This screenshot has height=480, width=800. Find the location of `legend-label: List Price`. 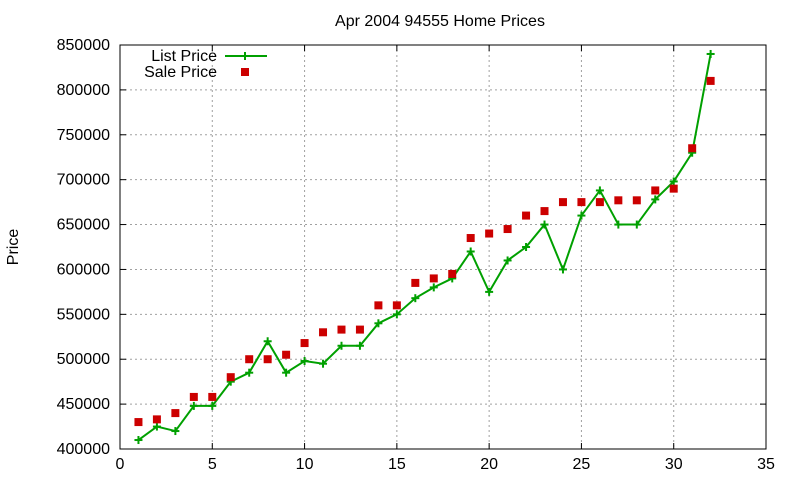

legend-label: List Price is located at coordinates (184, 56).